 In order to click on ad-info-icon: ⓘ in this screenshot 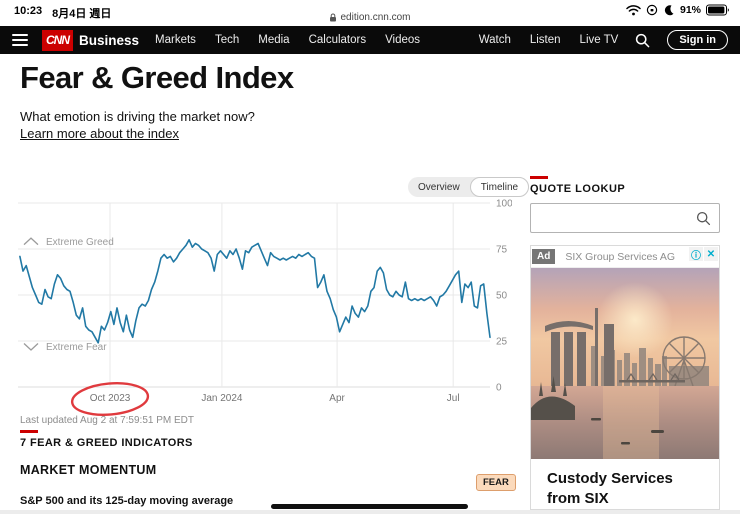, I will do `click(696, 254)`.